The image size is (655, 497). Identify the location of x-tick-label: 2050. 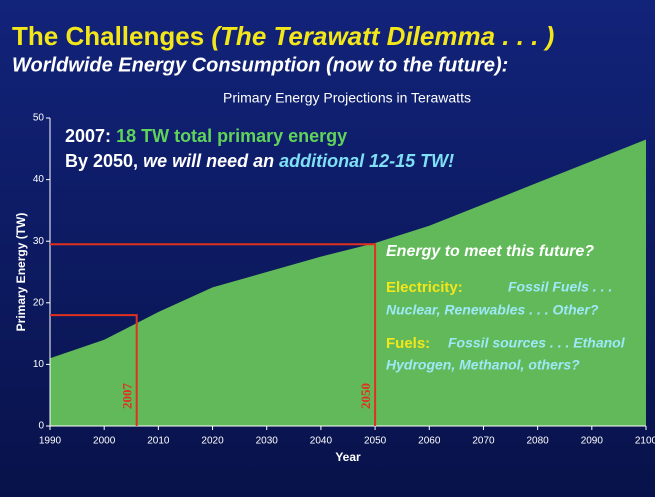
(375, 441).